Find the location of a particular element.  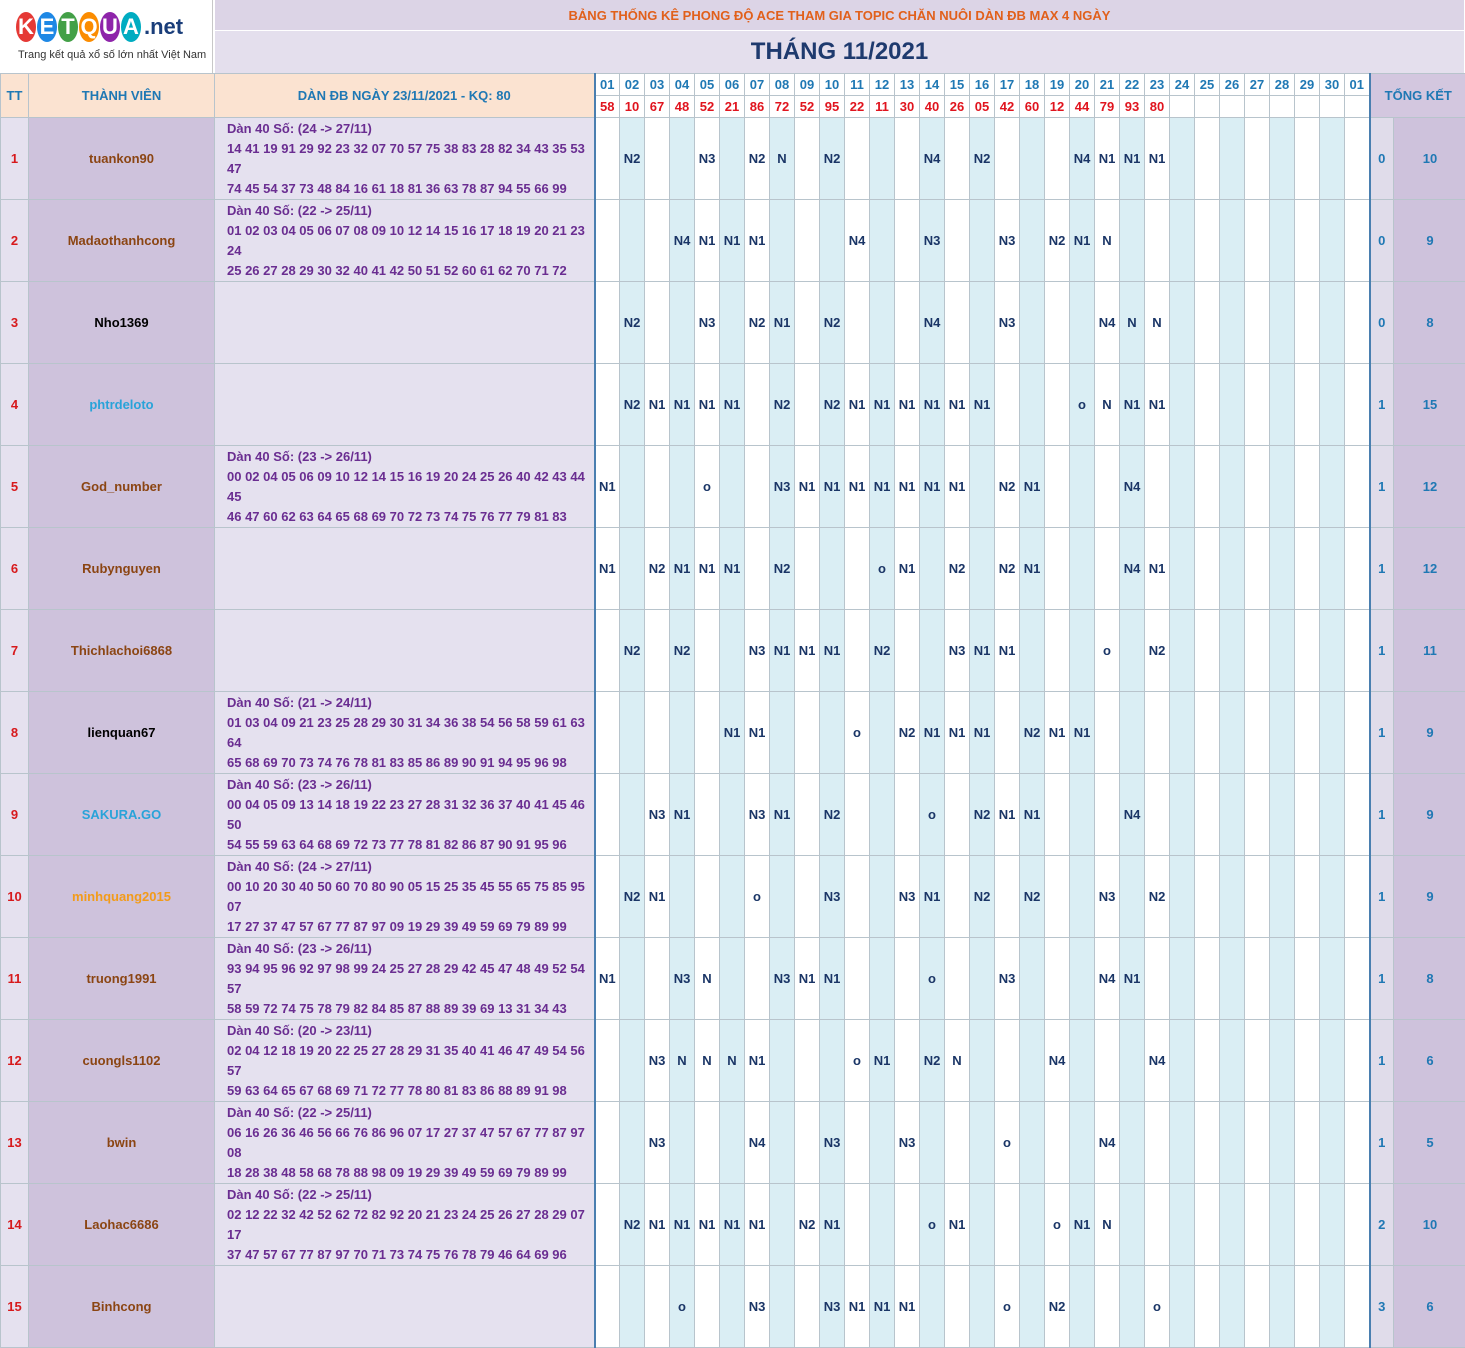

member-name: Rubynguyen is located at coordinates (122, 569).